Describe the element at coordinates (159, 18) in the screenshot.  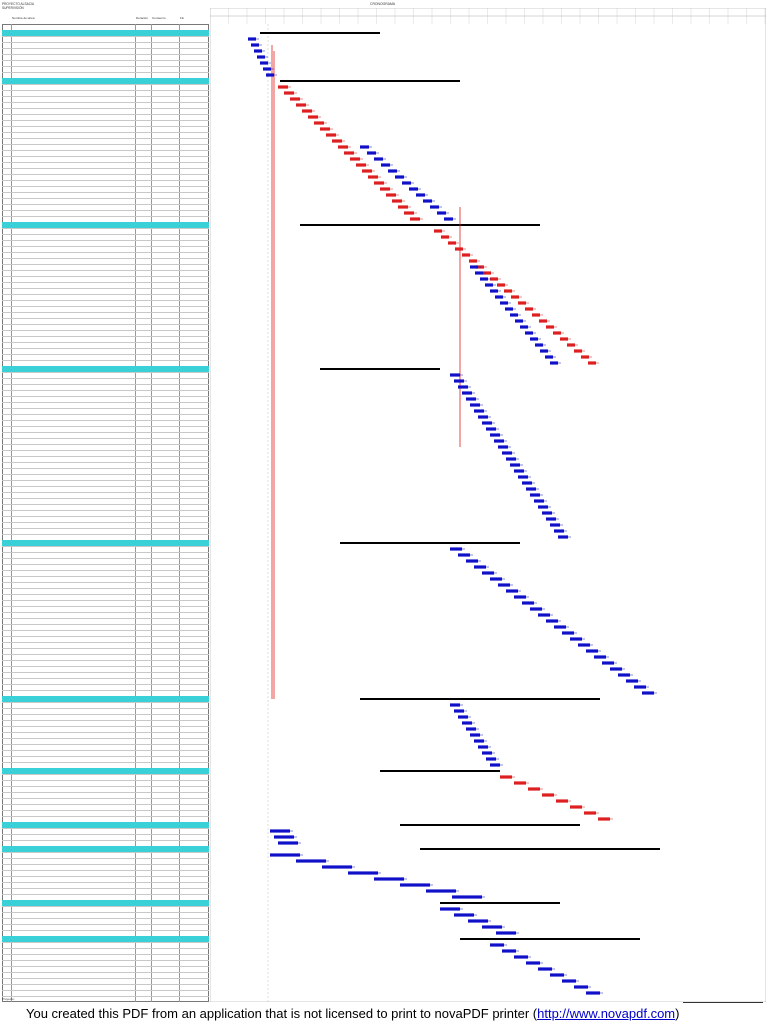
I see `col-header-start: Comienzo` at that location.